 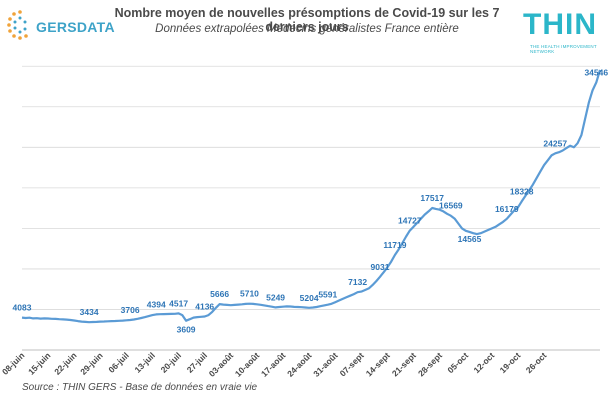 What do you see at coordinates (560, 24) in the screenshot?
I see `thin-logo-text: THIN` at bounding box center [560, 24].